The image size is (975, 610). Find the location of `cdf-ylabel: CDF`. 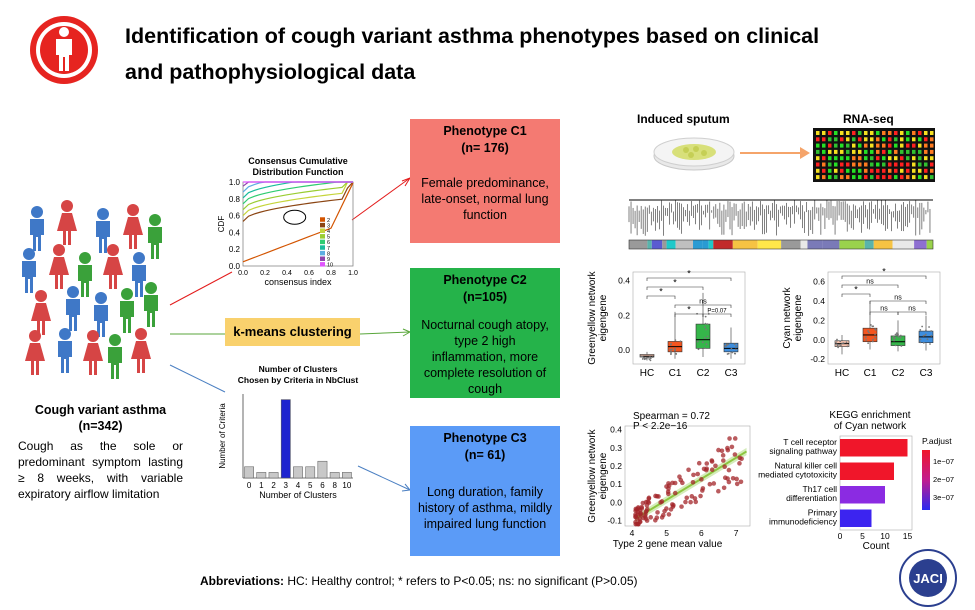

cdf-ylabel: CDF is located at coordinates (221, 224).